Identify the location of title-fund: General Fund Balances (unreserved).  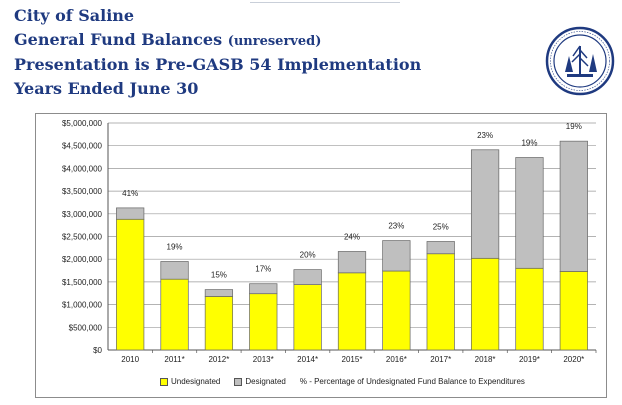
(217, 41).